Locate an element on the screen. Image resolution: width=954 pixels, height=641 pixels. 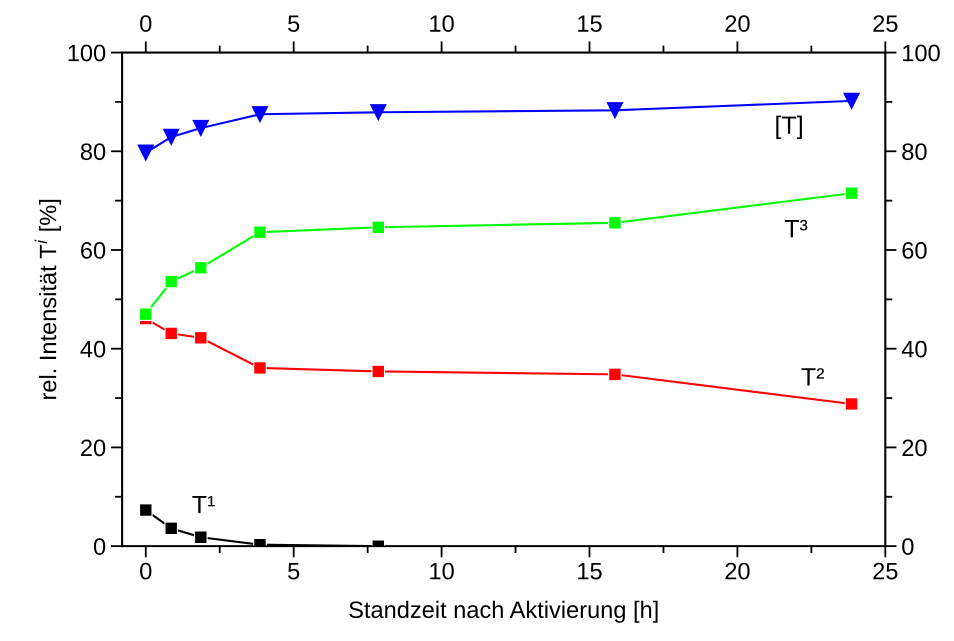
y2-tick-label: 80 is located at coordinates (914, 151).